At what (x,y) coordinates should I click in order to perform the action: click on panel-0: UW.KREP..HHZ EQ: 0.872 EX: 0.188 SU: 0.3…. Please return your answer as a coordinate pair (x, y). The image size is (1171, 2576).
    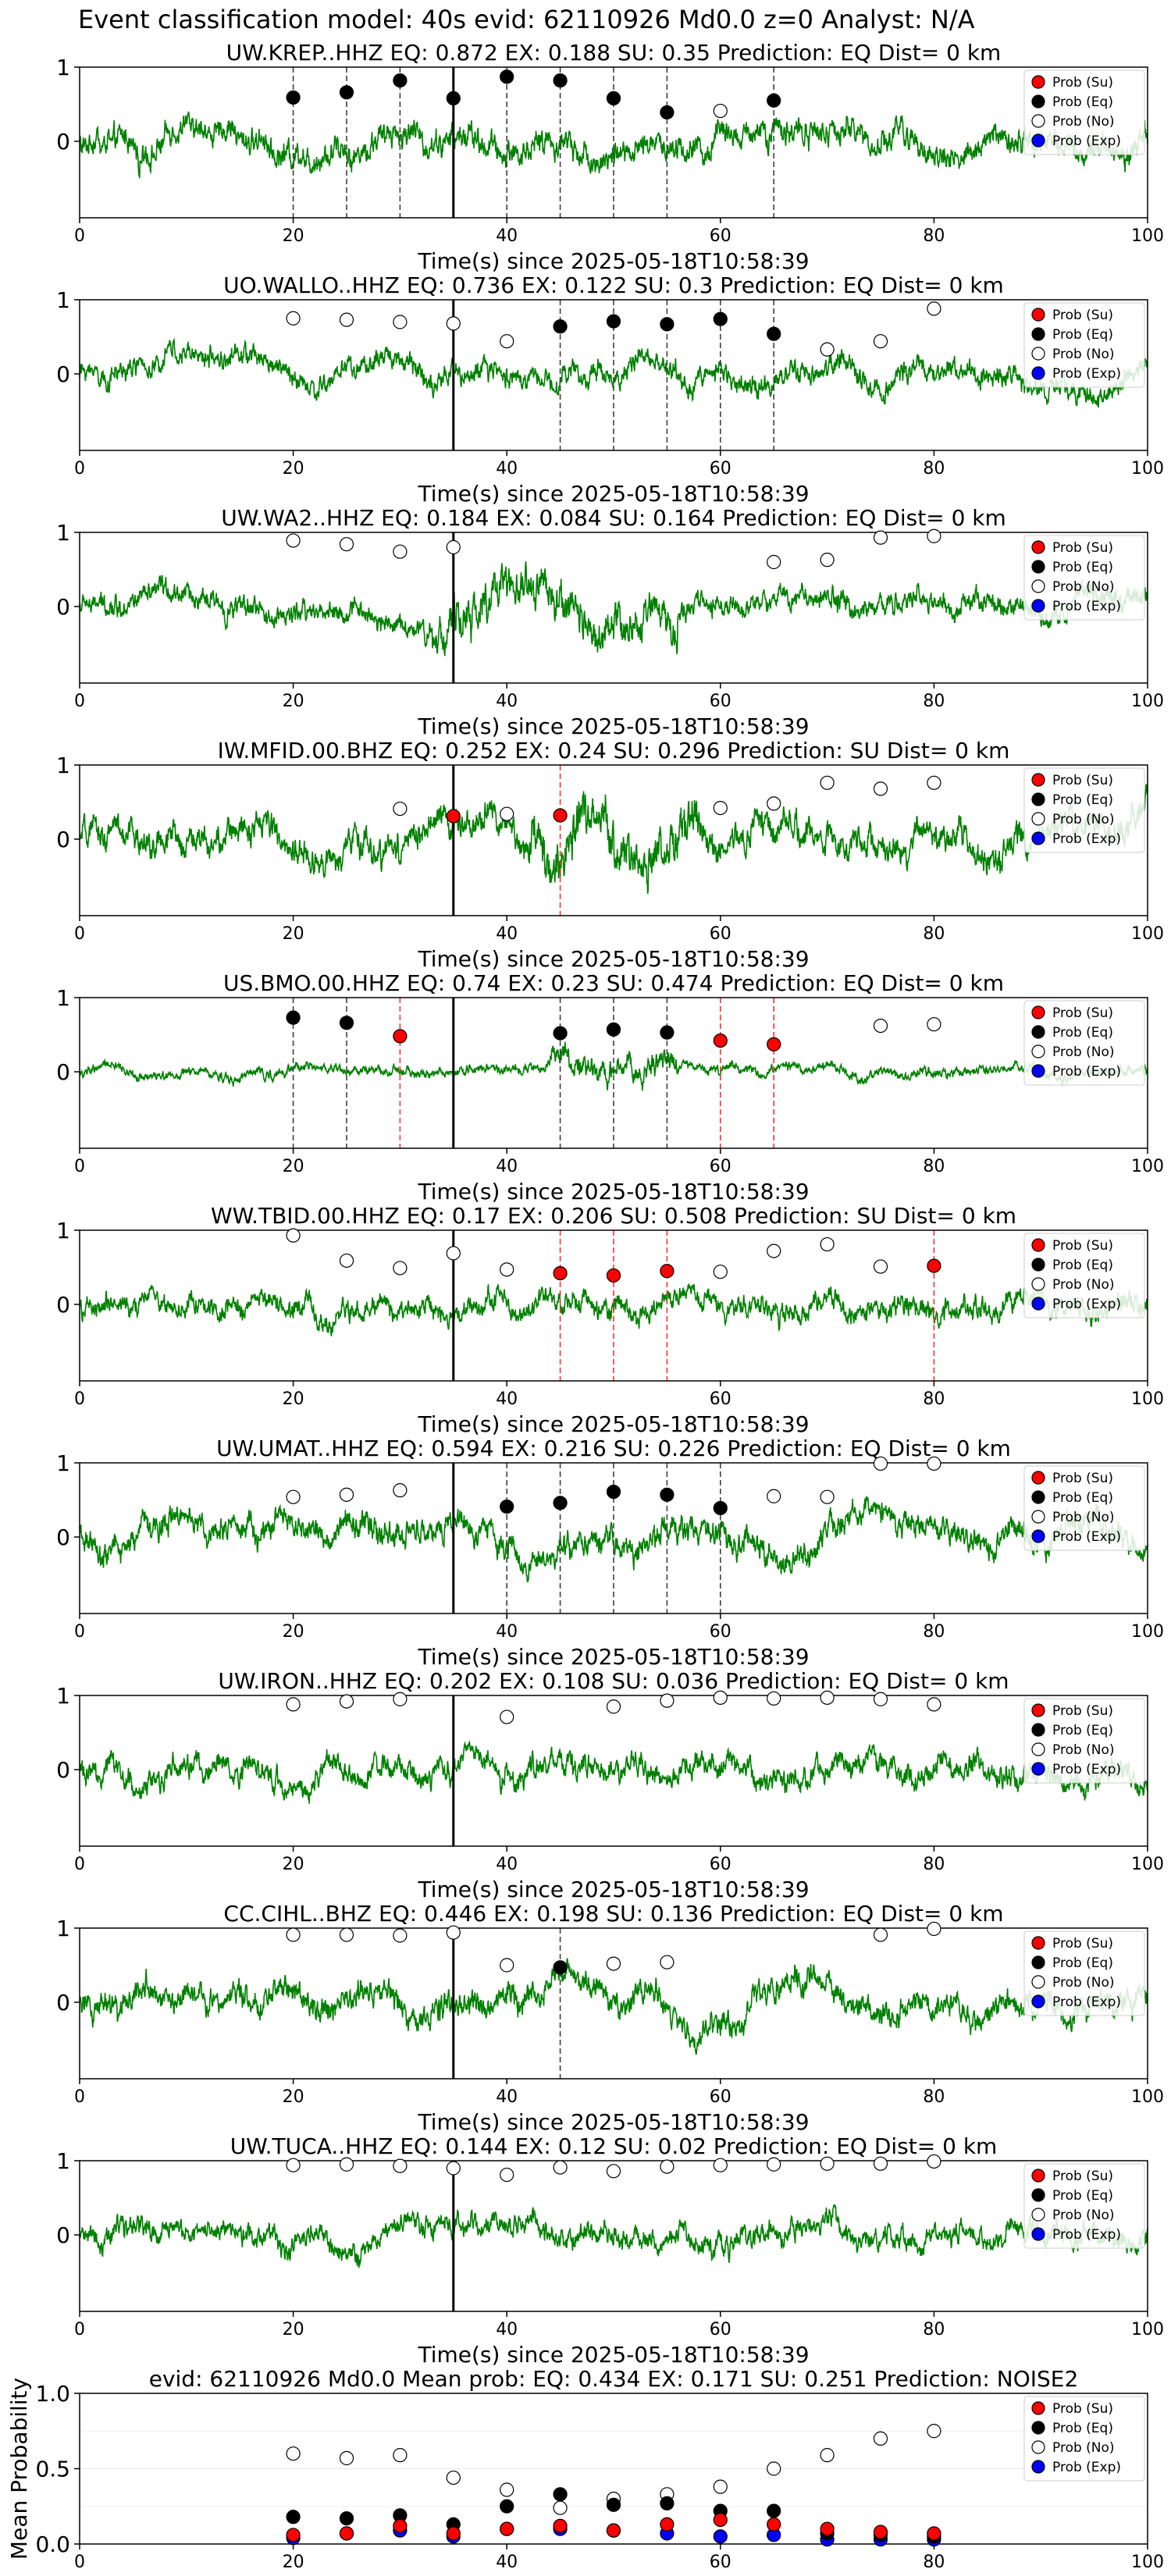
    Looking at the image, I should click on (610, 157).